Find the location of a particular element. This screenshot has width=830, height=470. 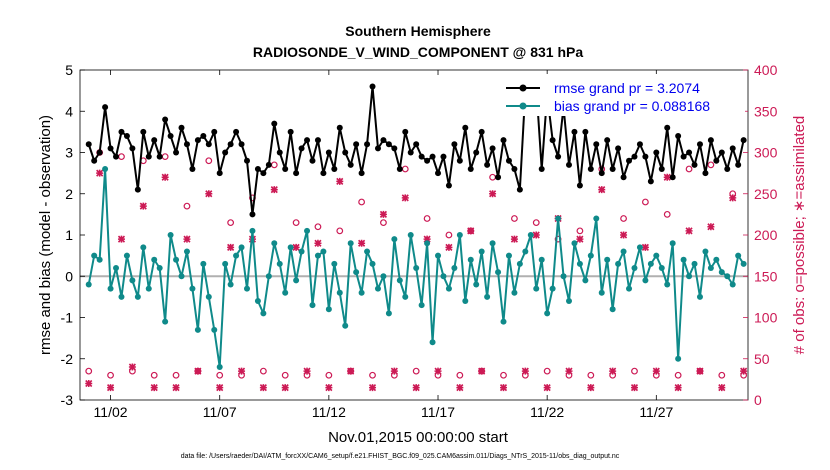

y2-tick-label: 400 is located at coordinates (766, 70).